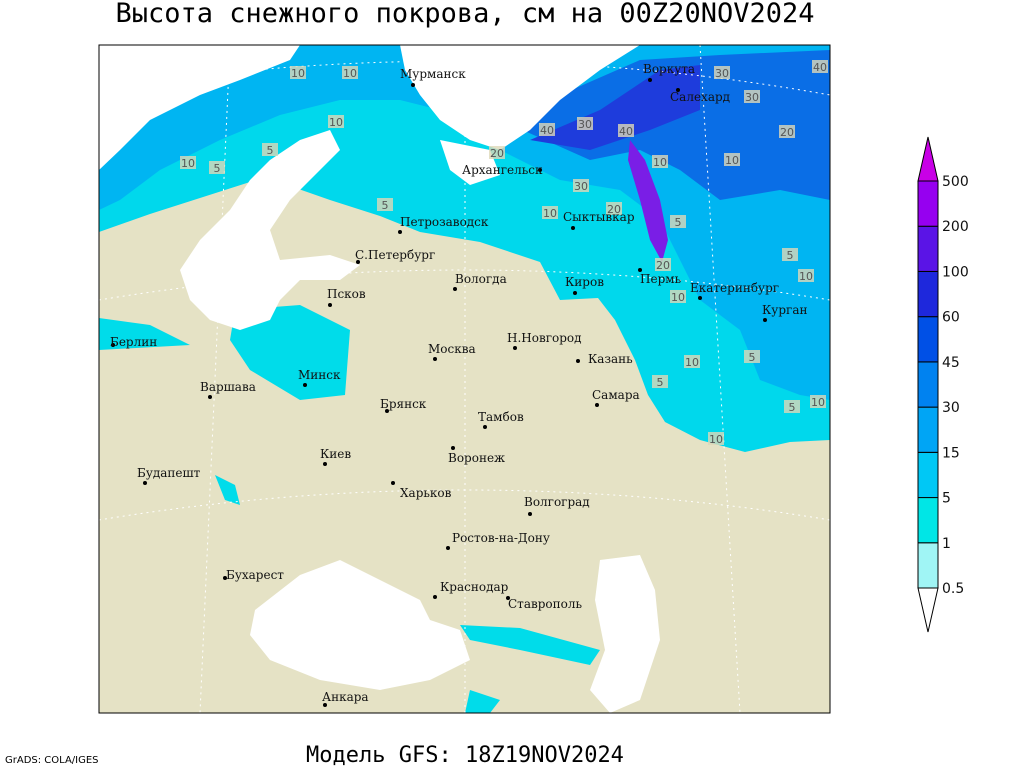  Describe the element at coordinates (455, 634) in the screenshot. I see `southern-seas` at that location.